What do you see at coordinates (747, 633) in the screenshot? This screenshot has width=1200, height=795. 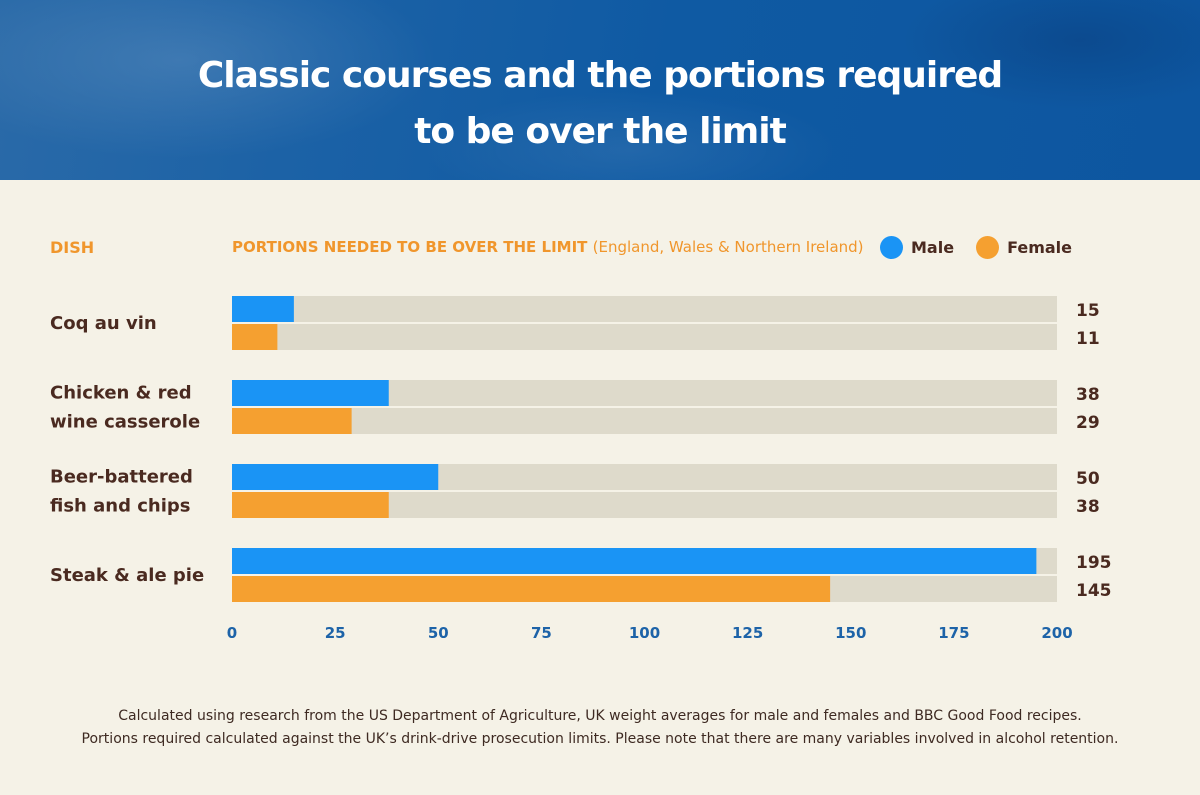 I see `x-tick-label: 125` at bounding box center [747, 633].